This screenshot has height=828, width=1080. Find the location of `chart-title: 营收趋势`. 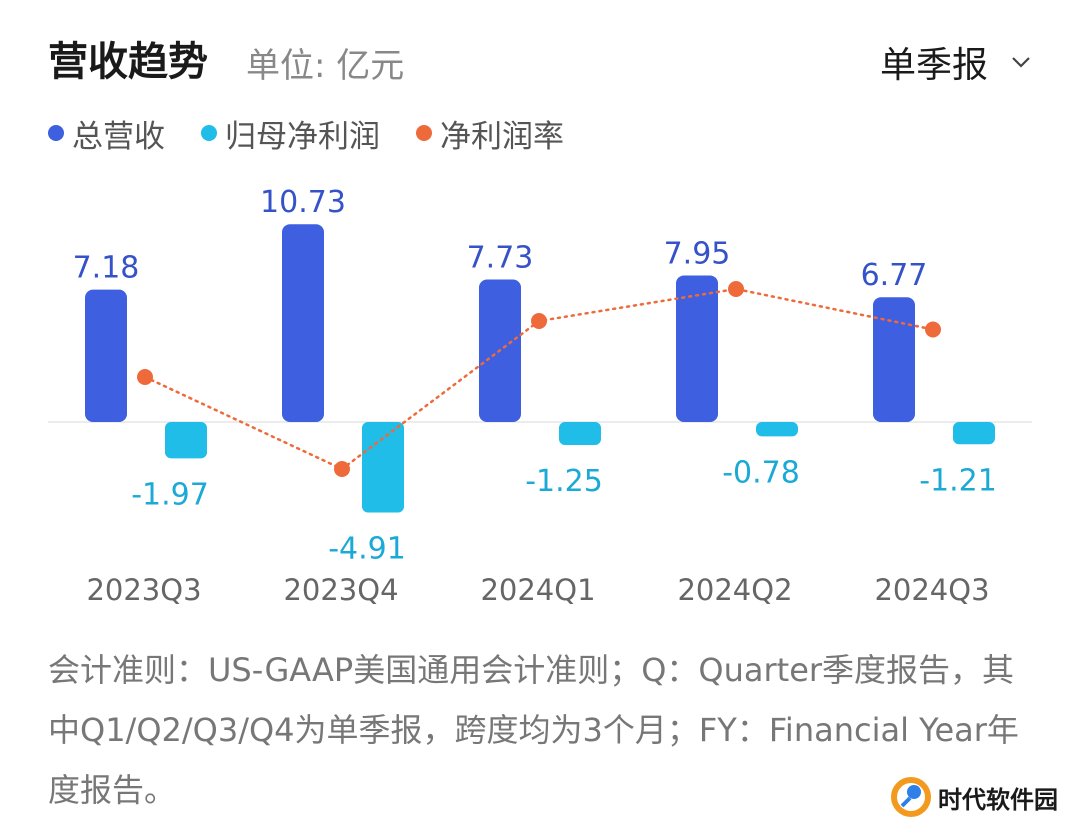

chart-title: 营收趋势 is located at coordinates (128, 62).